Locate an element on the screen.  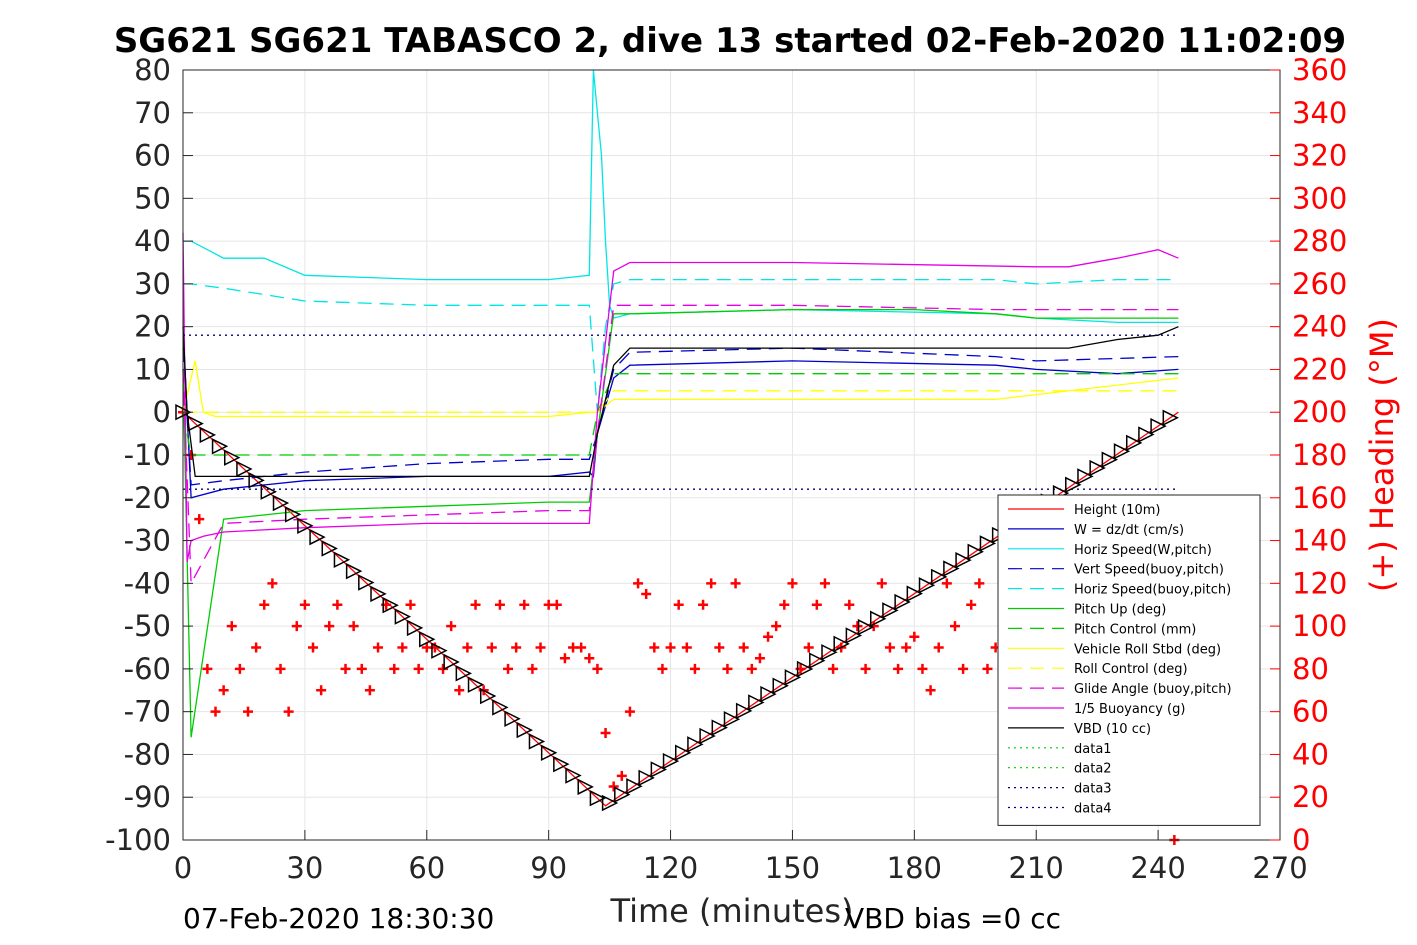
y-tick-label: 50 is located at coordinates (152, 198).